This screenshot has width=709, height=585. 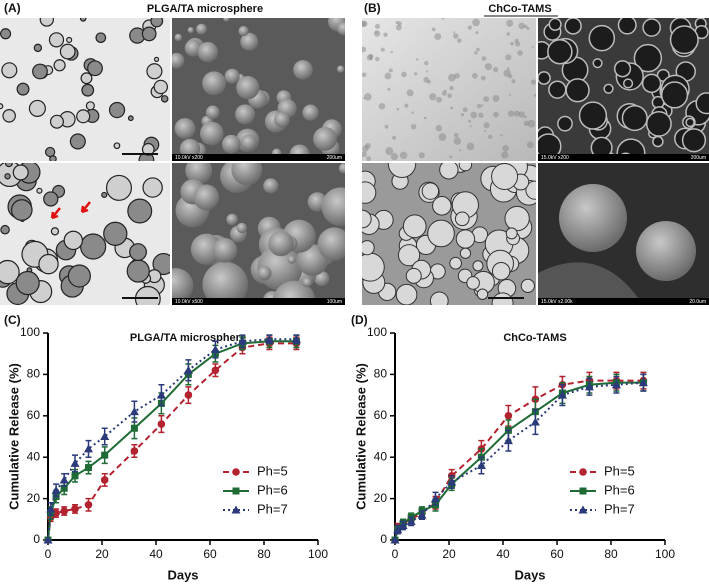 I want to click on scale-text: 10.0kV x200, so click(x=189, y=158).